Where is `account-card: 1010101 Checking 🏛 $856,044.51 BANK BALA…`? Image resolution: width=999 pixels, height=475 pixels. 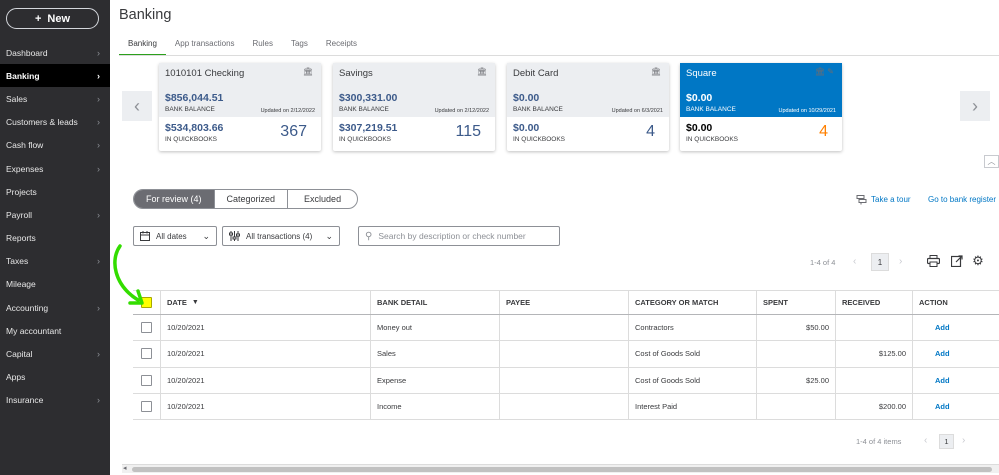 account-card: 1010101 Checking 🏛 $856,044.51 BANK BALA… is located at coordinates (240, 107).